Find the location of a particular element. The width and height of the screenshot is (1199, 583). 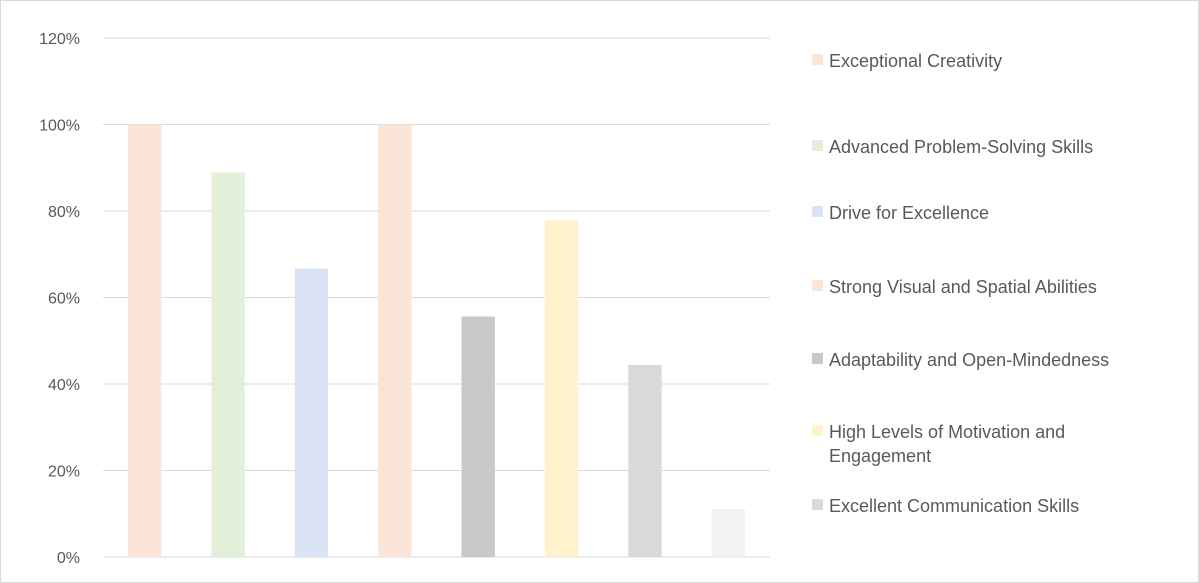

legend-item: Excellent Communication Skills is located at coordinates (990, 506).